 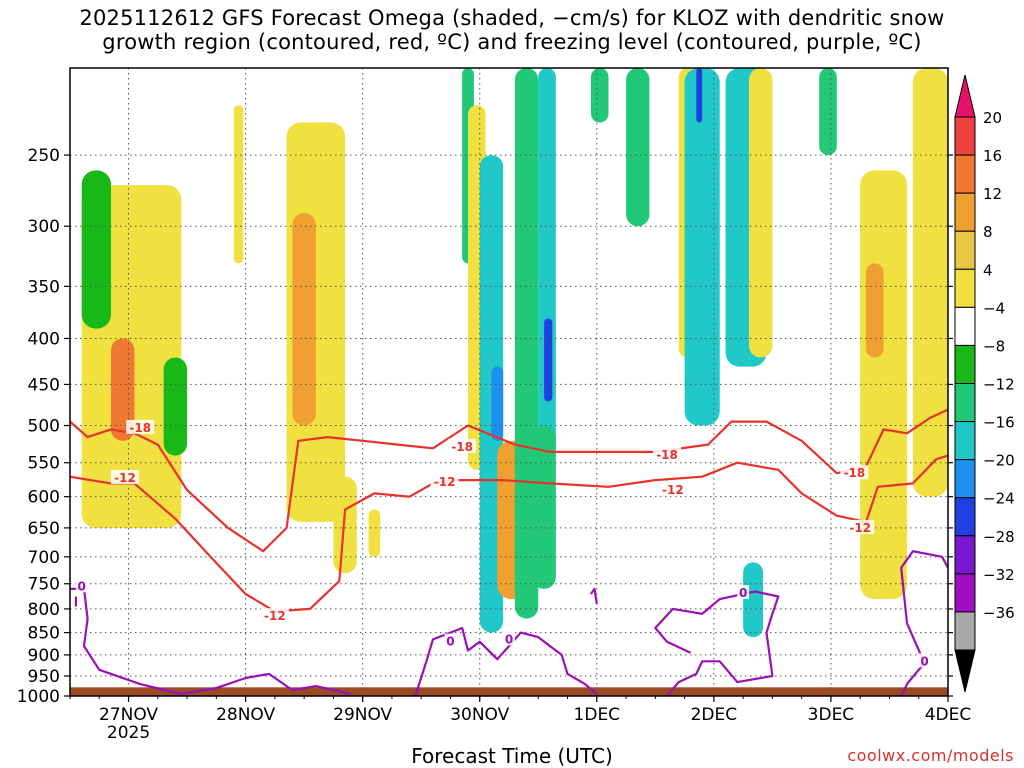 What do you see at coordinates (988, 232) in the screenshot?
I see `colorbar-label: 8` at bounding box center [988, 232].